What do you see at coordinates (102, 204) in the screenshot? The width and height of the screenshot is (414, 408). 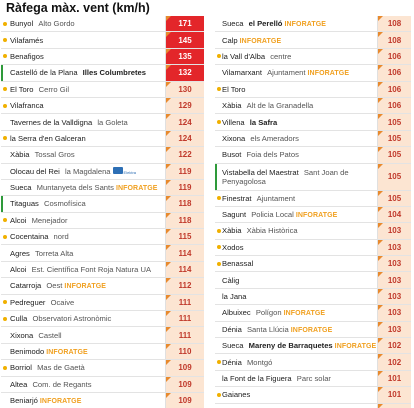 I see `table-row: Titaguas Cosmofísica 118` at bounding box center [102, 204].